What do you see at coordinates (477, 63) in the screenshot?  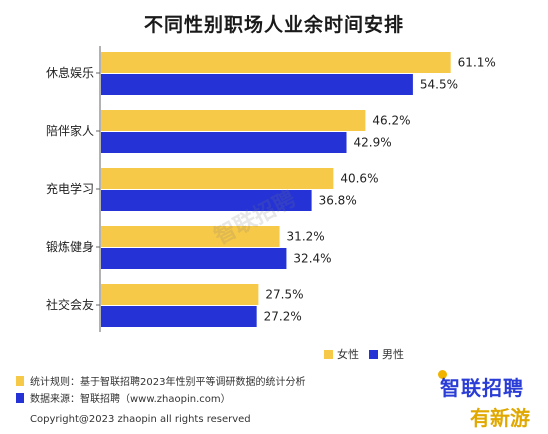 I see `data-label: 61.1%` at bounding box center [477, 63].